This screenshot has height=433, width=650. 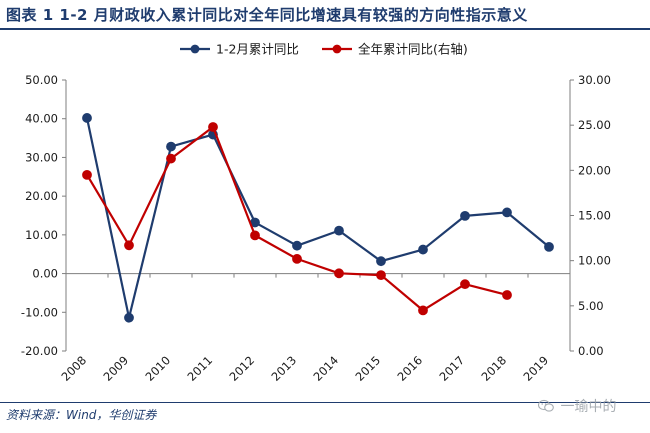 I want to click on left-tick-label: -10.00, so click(x=39, y=312).